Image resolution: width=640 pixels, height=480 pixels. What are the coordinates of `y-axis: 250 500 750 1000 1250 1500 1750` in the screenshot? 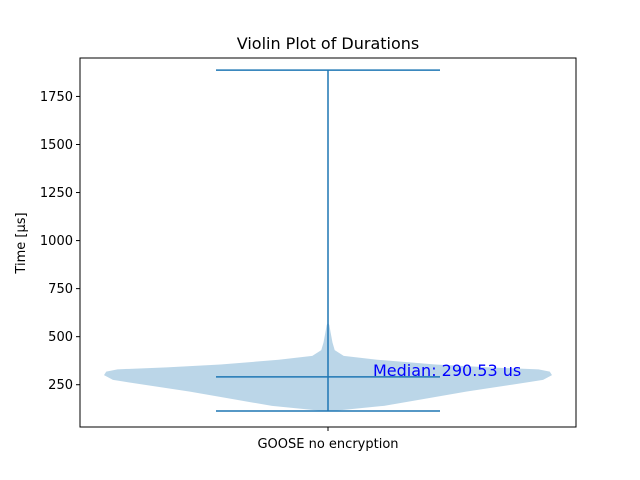 It's located at (60, 241).